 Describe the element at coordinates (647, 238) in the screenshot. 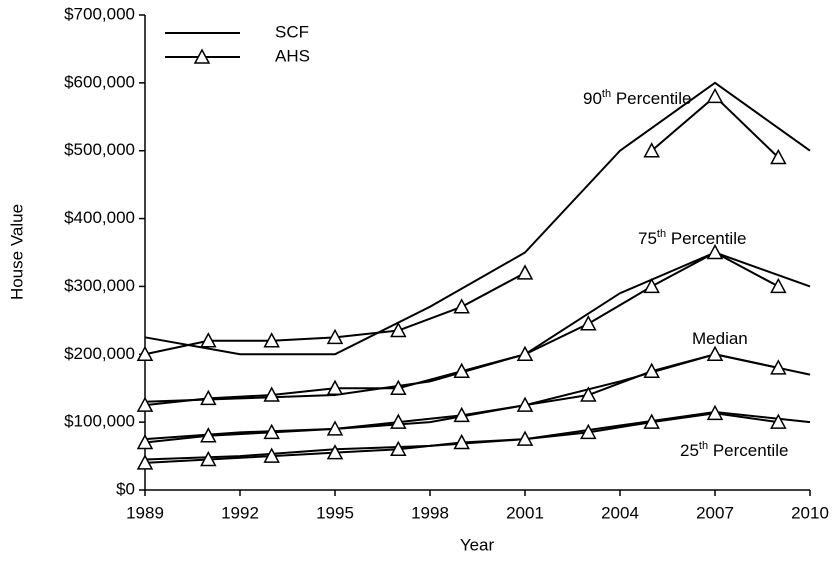

I see `annotation-text: 75` at that location.